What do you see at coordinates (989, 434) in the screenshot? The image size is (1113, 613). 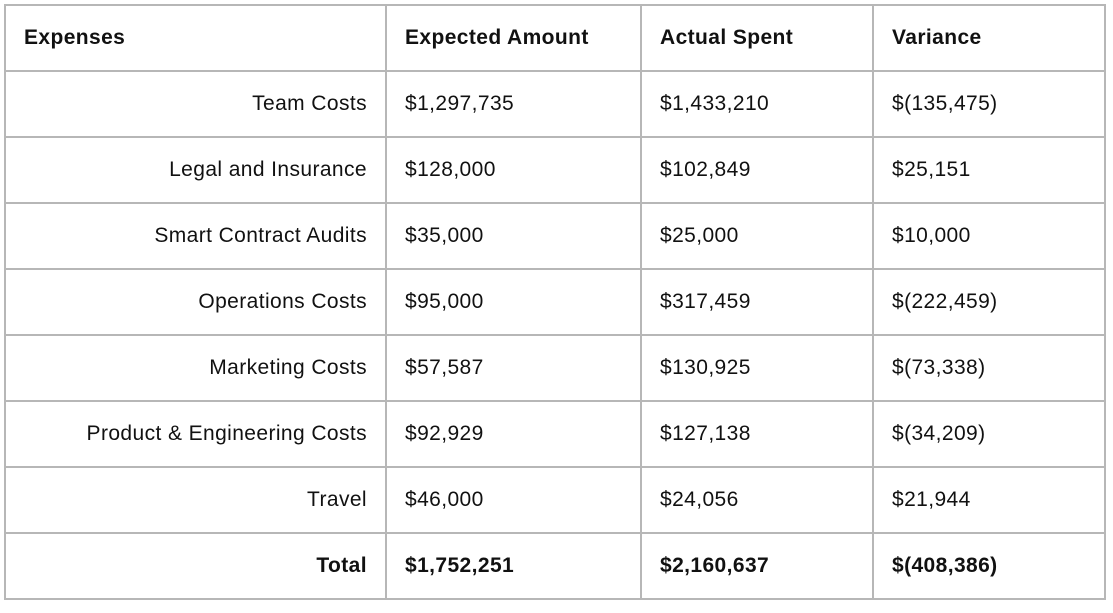 I see `variance-cell: $(34,209)` at bounding box center [989, 434].